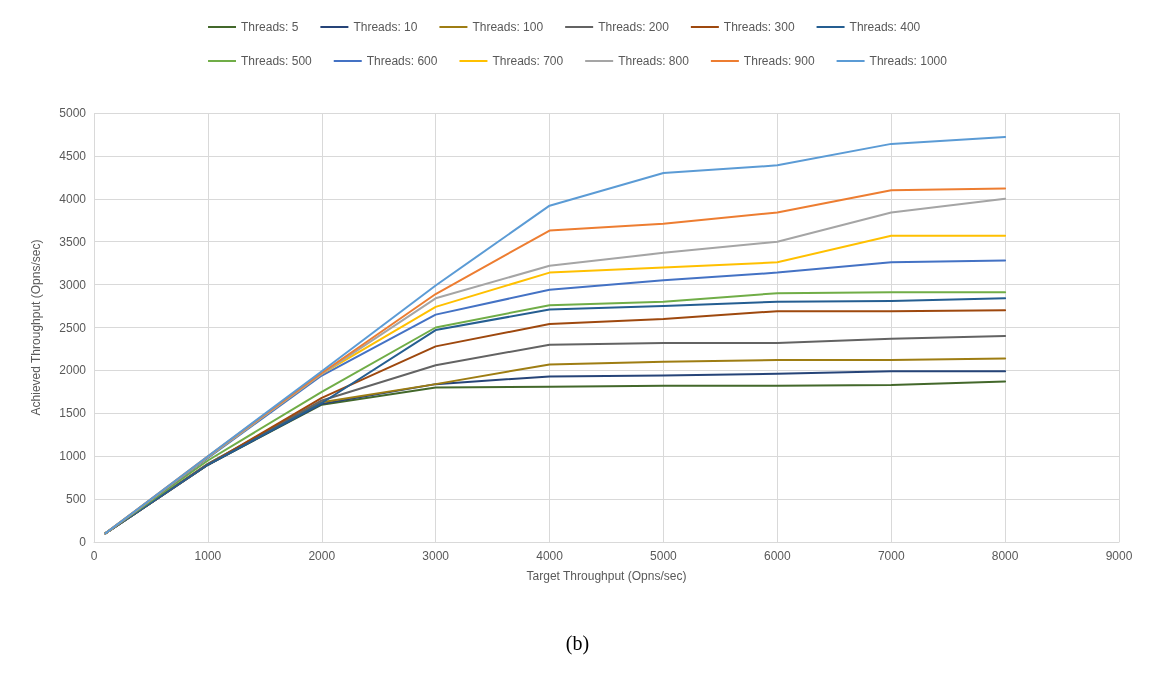 The image size is (1155, 679). What do you see at coordinates (73, 198) in the screenshot?
I see `y-tick-label: 4000` at bounding box center [73, 198].